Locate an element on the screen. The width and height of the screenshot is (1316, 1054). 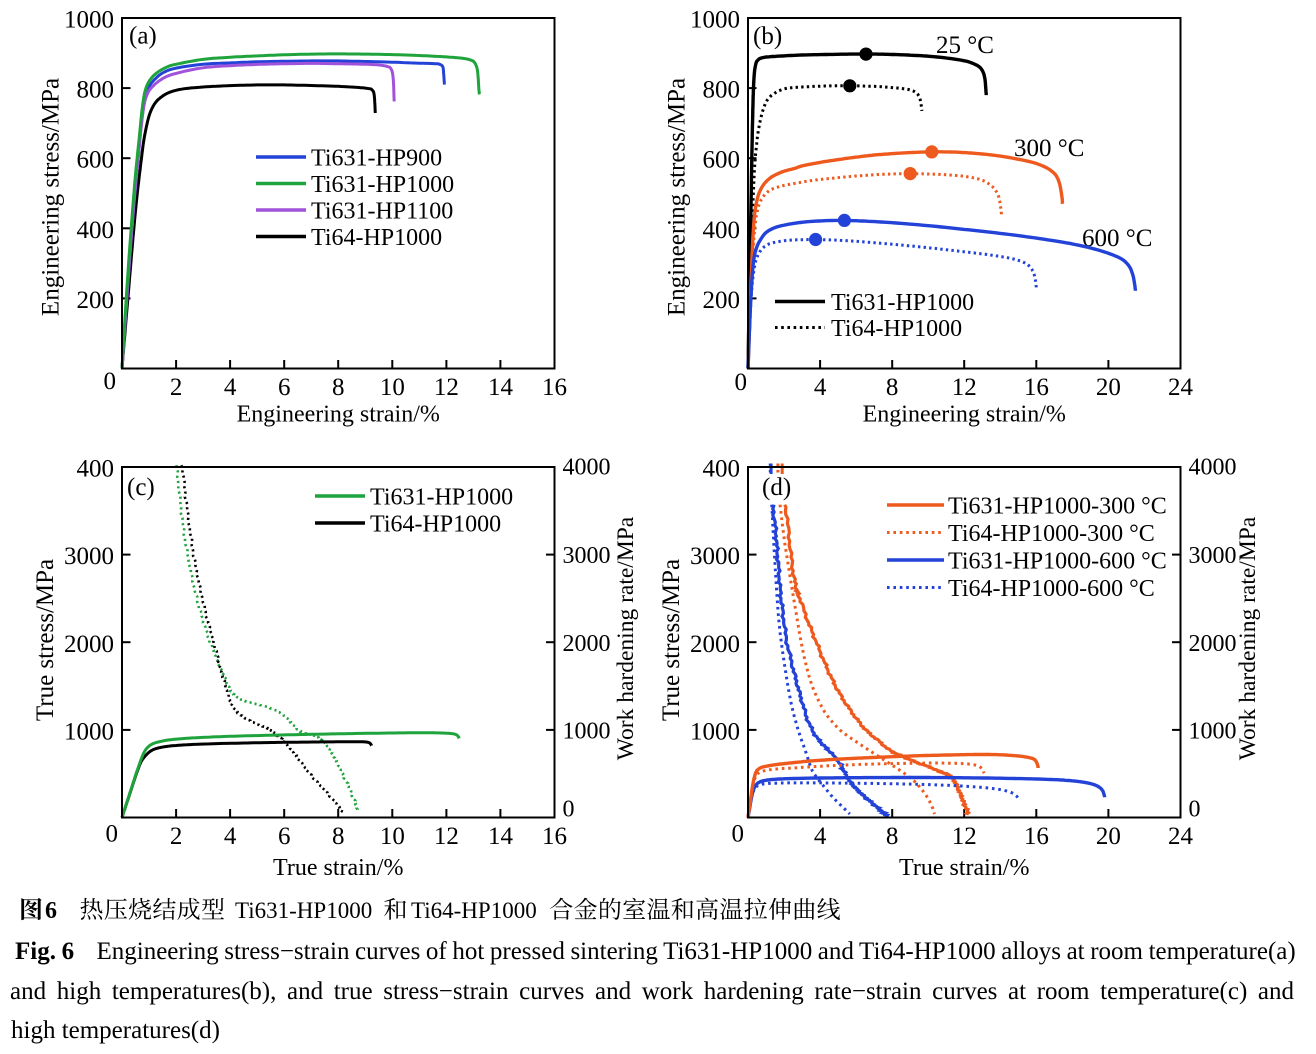
svg-text: 300 °C is located at coordinates (1049, 148).